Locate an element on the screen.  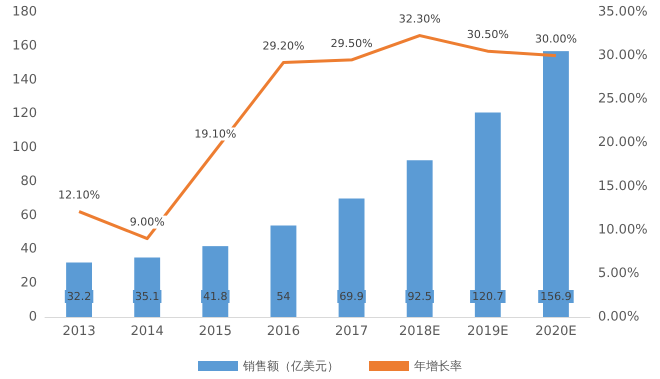
data-label: 12.10% is located at coordinates (79, 195).